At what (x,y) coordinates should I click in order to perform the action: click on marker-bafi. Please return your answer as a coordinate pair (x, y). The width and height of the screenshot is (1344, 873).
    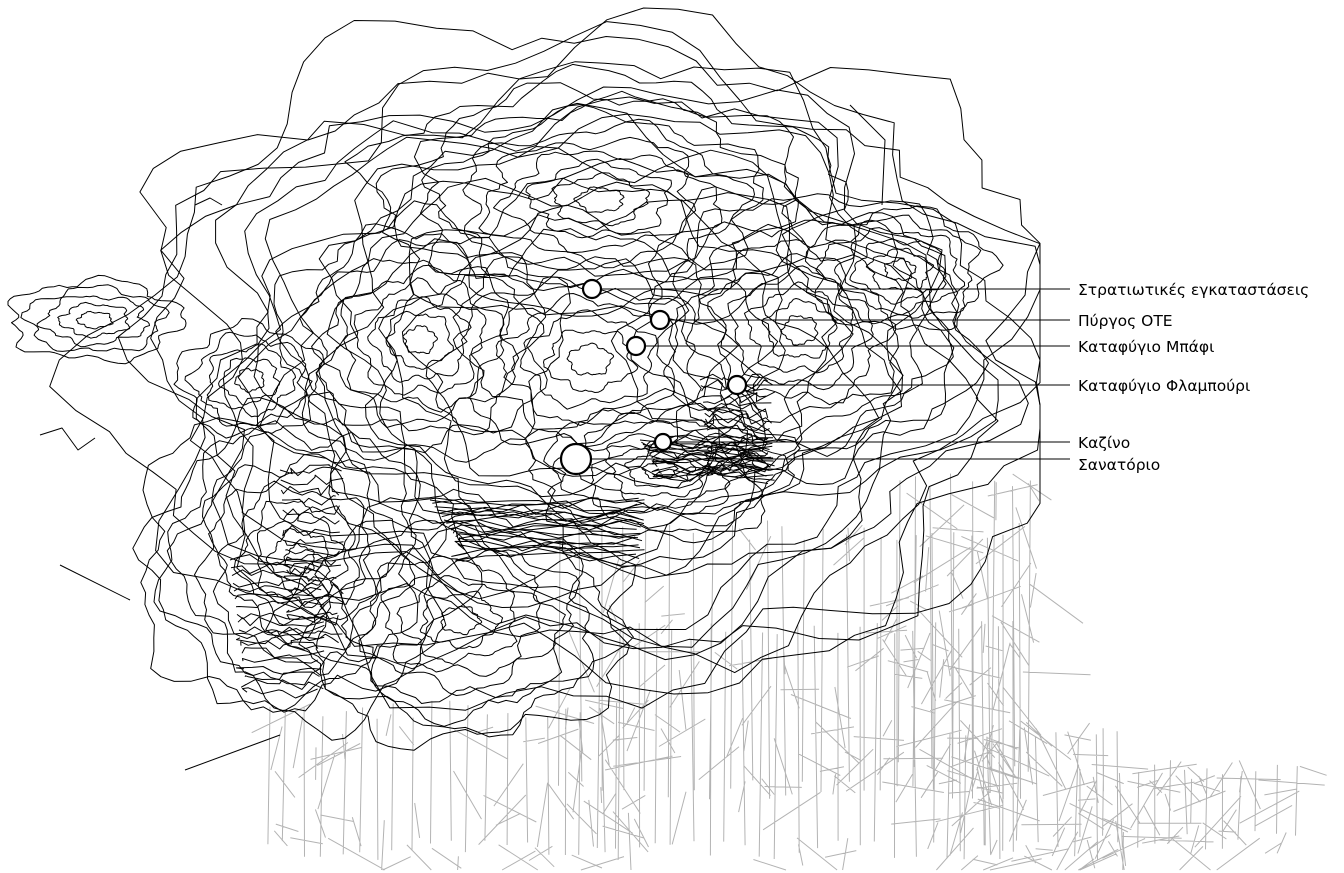
    Looking at the image, I should click on (636, 346).